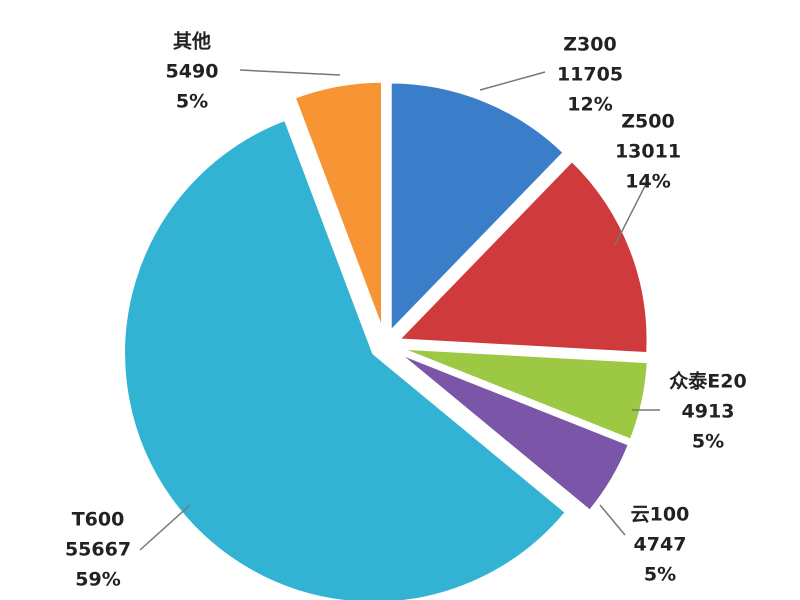  I want to click on slice-name: 云100, so click(660, 515).